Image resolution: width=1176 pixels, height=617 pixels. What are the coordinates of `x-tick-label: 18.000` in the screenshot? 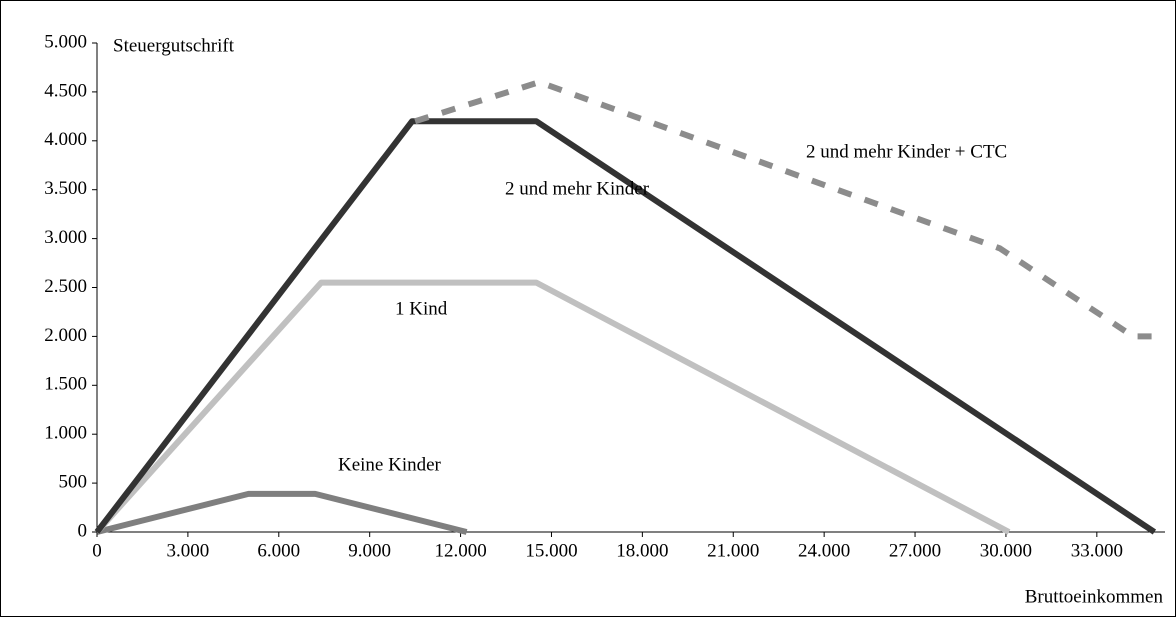 It's located at (642, 550).